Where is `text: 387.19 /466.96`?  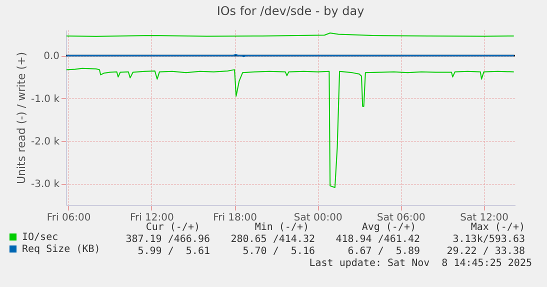
text: 387.19 /466.96 is located at coordinates (168, 239).